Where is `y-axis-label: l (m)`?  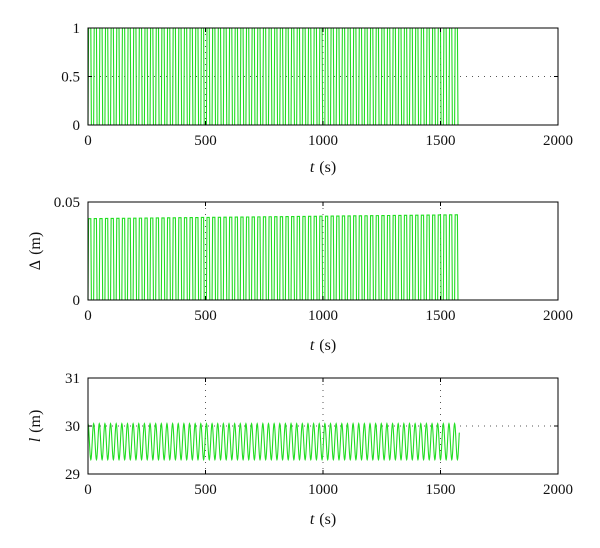
y-axis-label: l (m) is located at coordinates (35, 426).